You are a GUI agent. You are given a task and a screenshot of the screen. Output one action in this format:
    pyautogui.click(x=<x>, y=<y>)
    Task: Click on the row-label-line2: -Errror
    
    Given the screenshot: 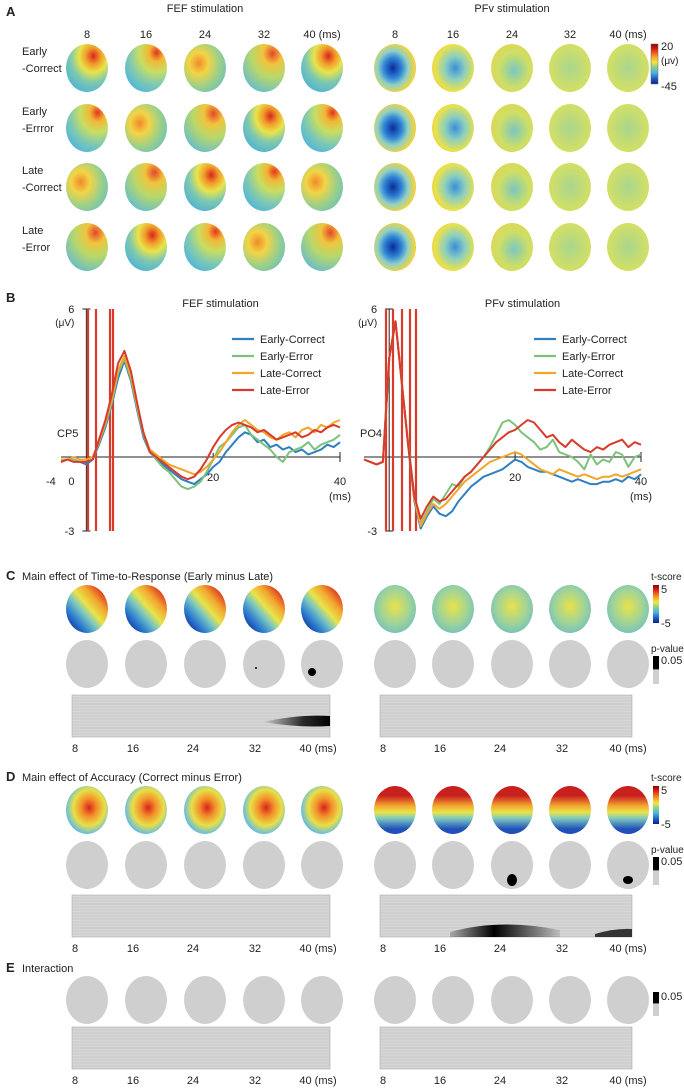 What is the action you would take?
    pyautogui.click(x=38, y=129)
    